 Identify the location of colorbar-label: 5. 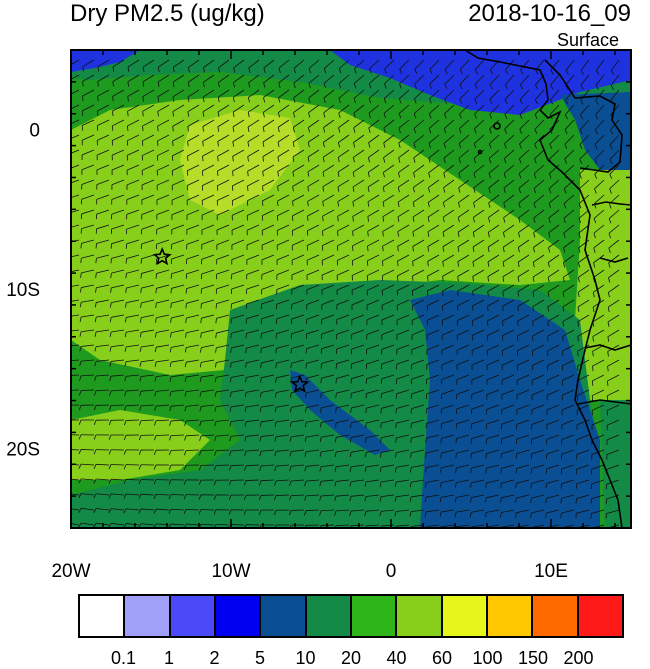
(260, 658).